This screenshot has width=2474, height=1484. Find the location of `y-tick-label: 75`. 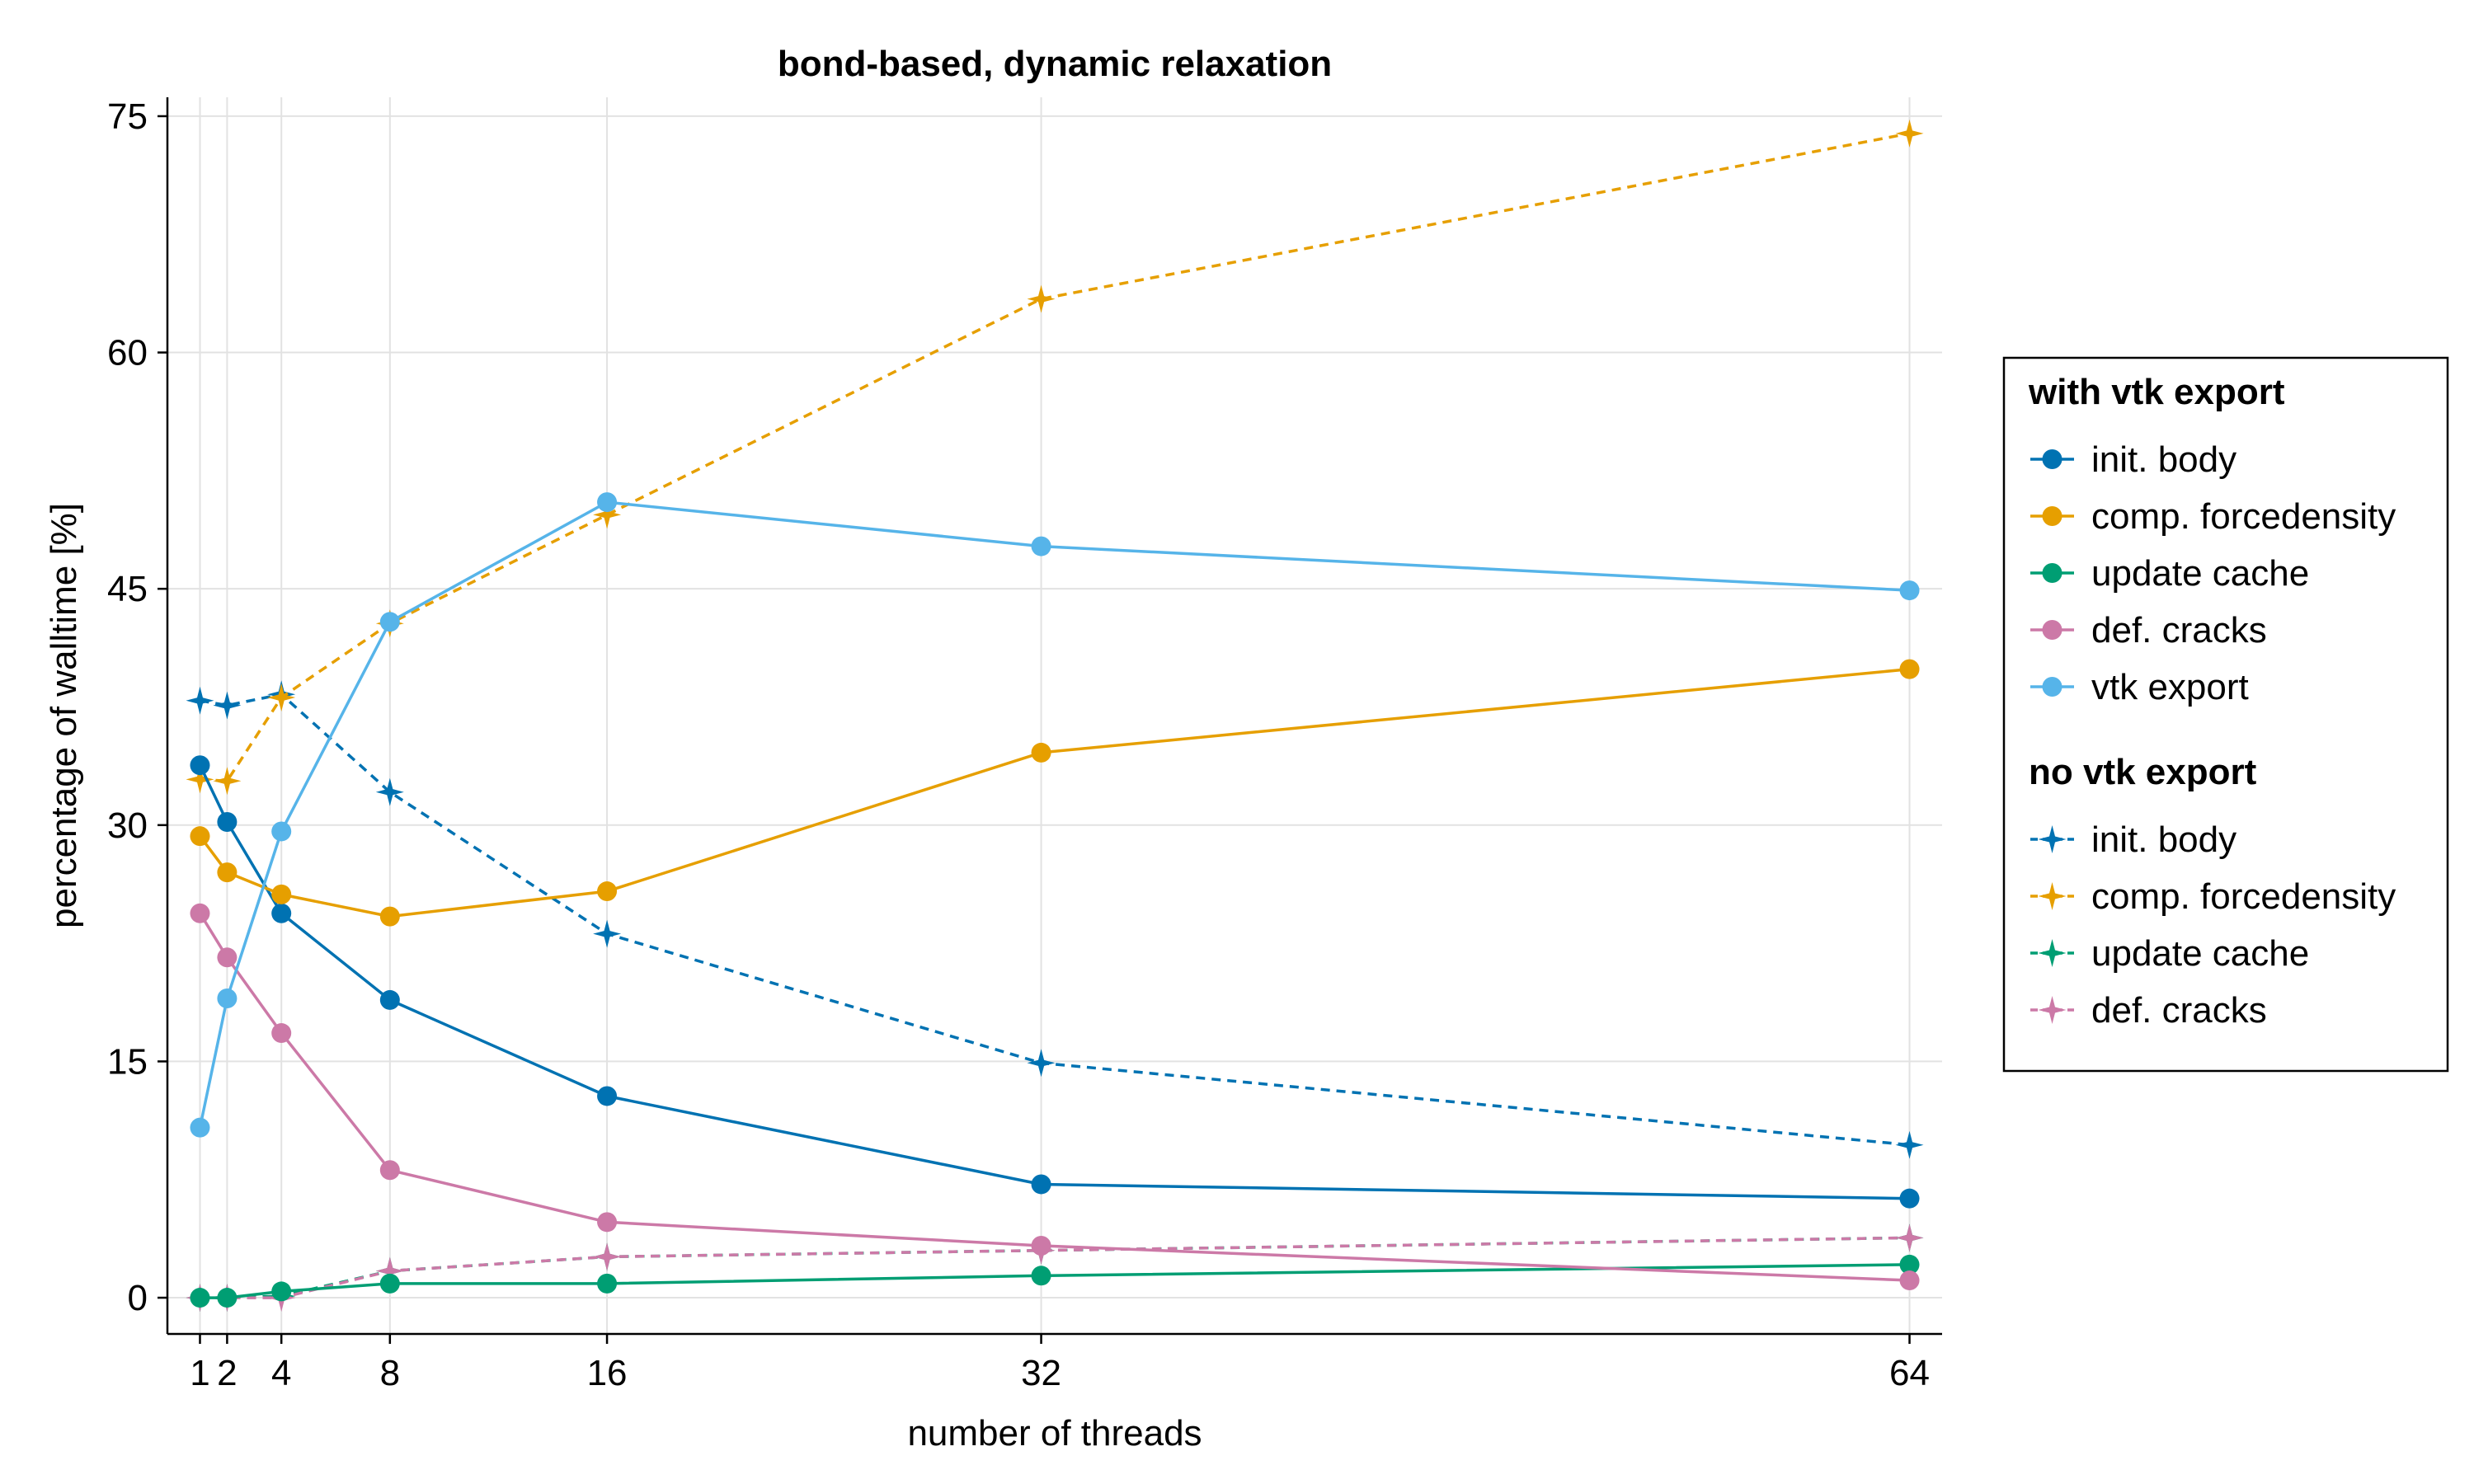

y-tick-label: 75 is located at coordinates (127, 116).